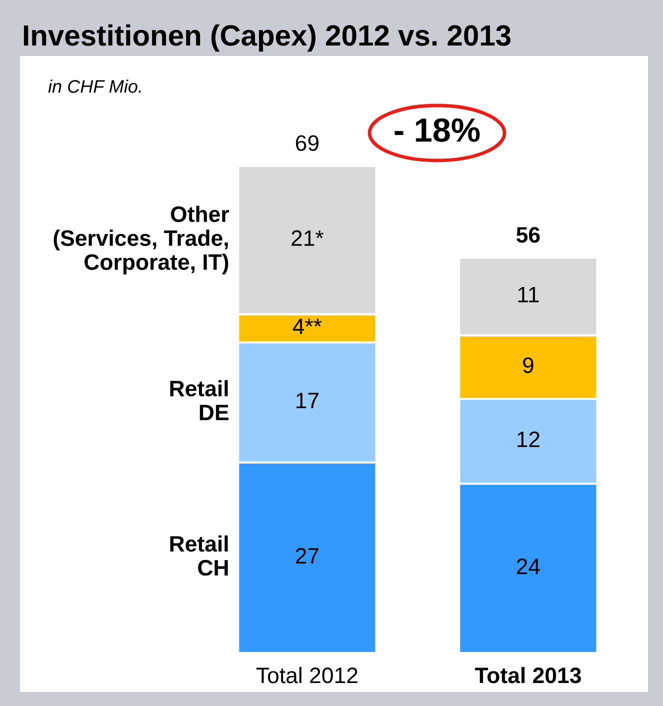  I want to click on data-label: 4**, so click(307, 326).